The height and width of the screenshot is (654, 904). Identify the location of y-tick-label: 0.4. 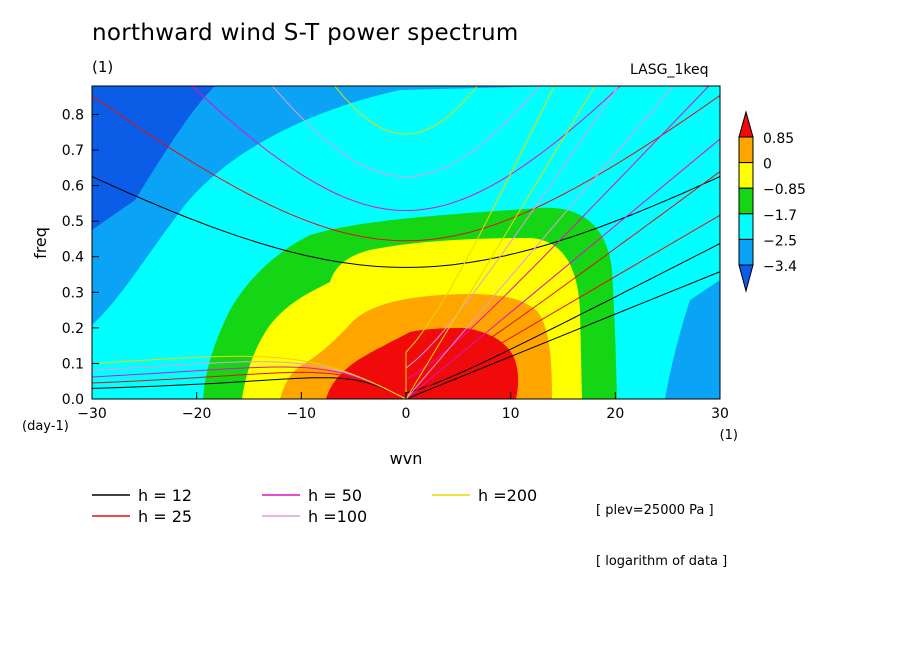
(73, 258).